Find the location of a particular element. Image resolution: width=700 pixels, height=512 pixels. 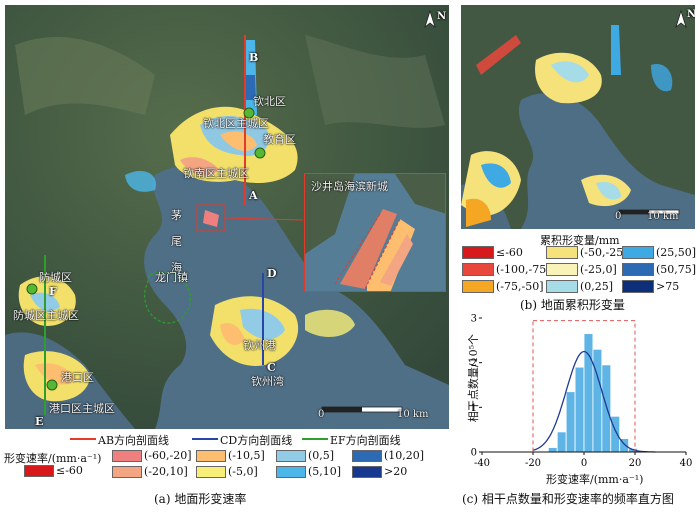

x-tick-label: 40 is located at coordinates (686, 463).